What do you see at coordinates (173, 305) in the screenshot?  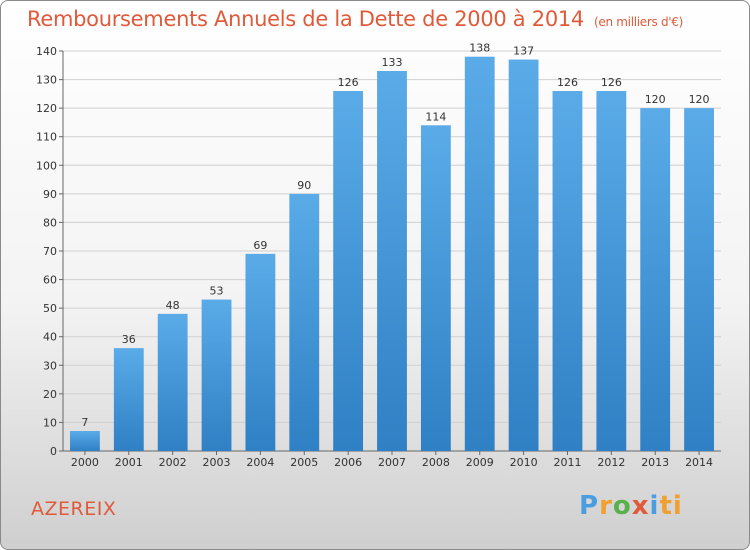 I see `bar-value-label: 48` at bounding box center [173, 305].